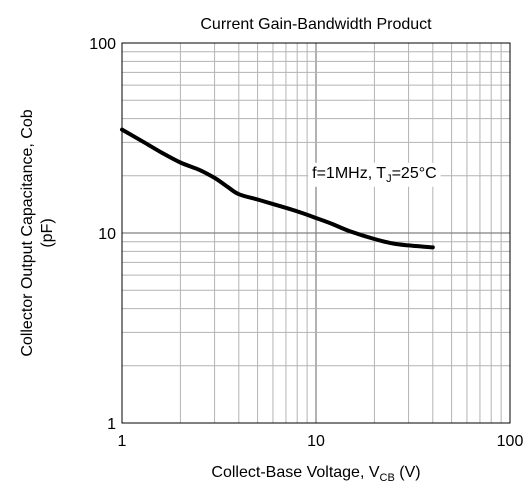 The width and height of the screenshot is (528, 486). I want to click on x-axis-label: Collect-Base Voltage, VCB (V), so click(315, 474).